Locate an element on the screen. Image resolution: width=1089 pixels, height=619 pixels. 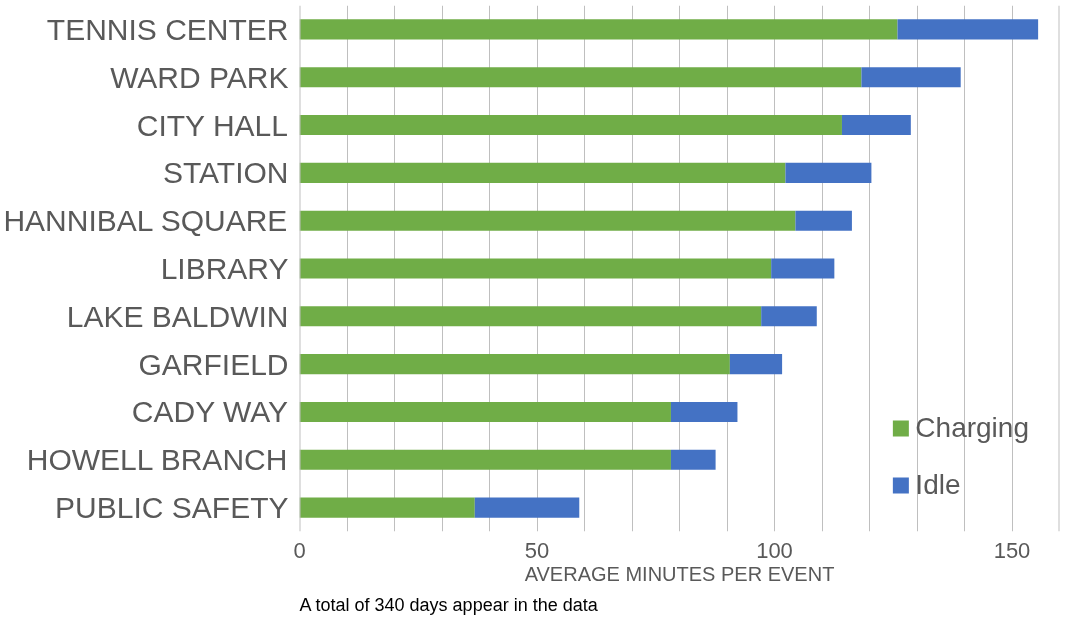
y-tick-label: LIBRARY is located at coordinates (224, 268).